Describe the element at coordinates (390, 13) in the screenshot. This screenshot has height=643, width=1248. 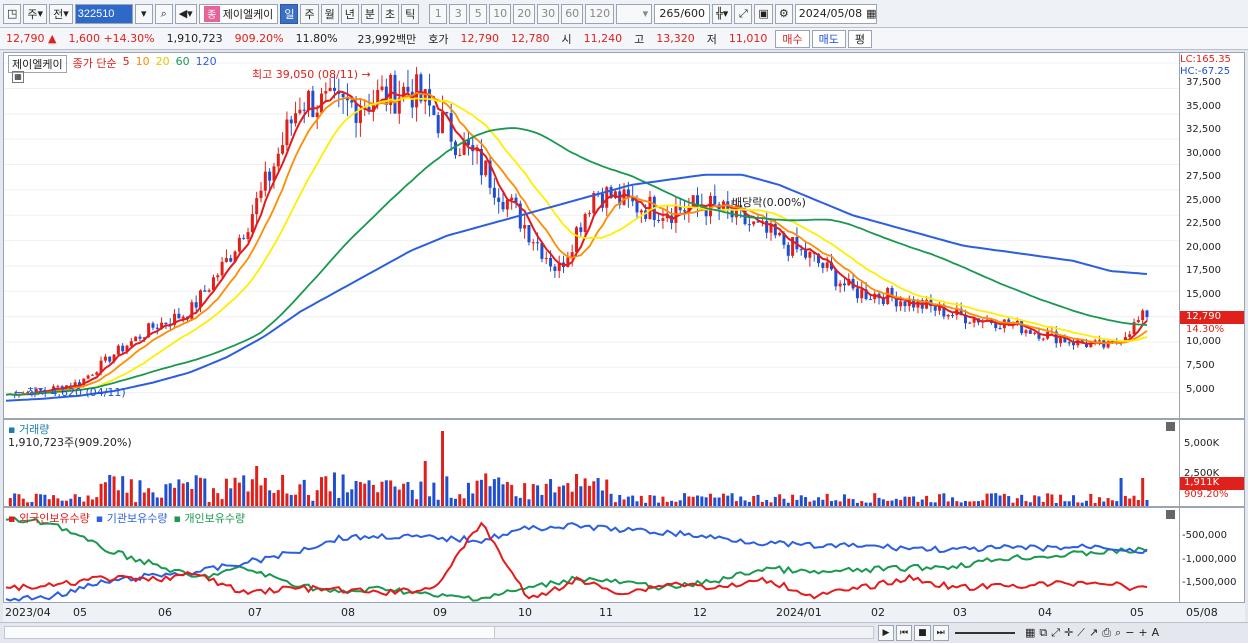
I see `interval-second: 초` at that location.